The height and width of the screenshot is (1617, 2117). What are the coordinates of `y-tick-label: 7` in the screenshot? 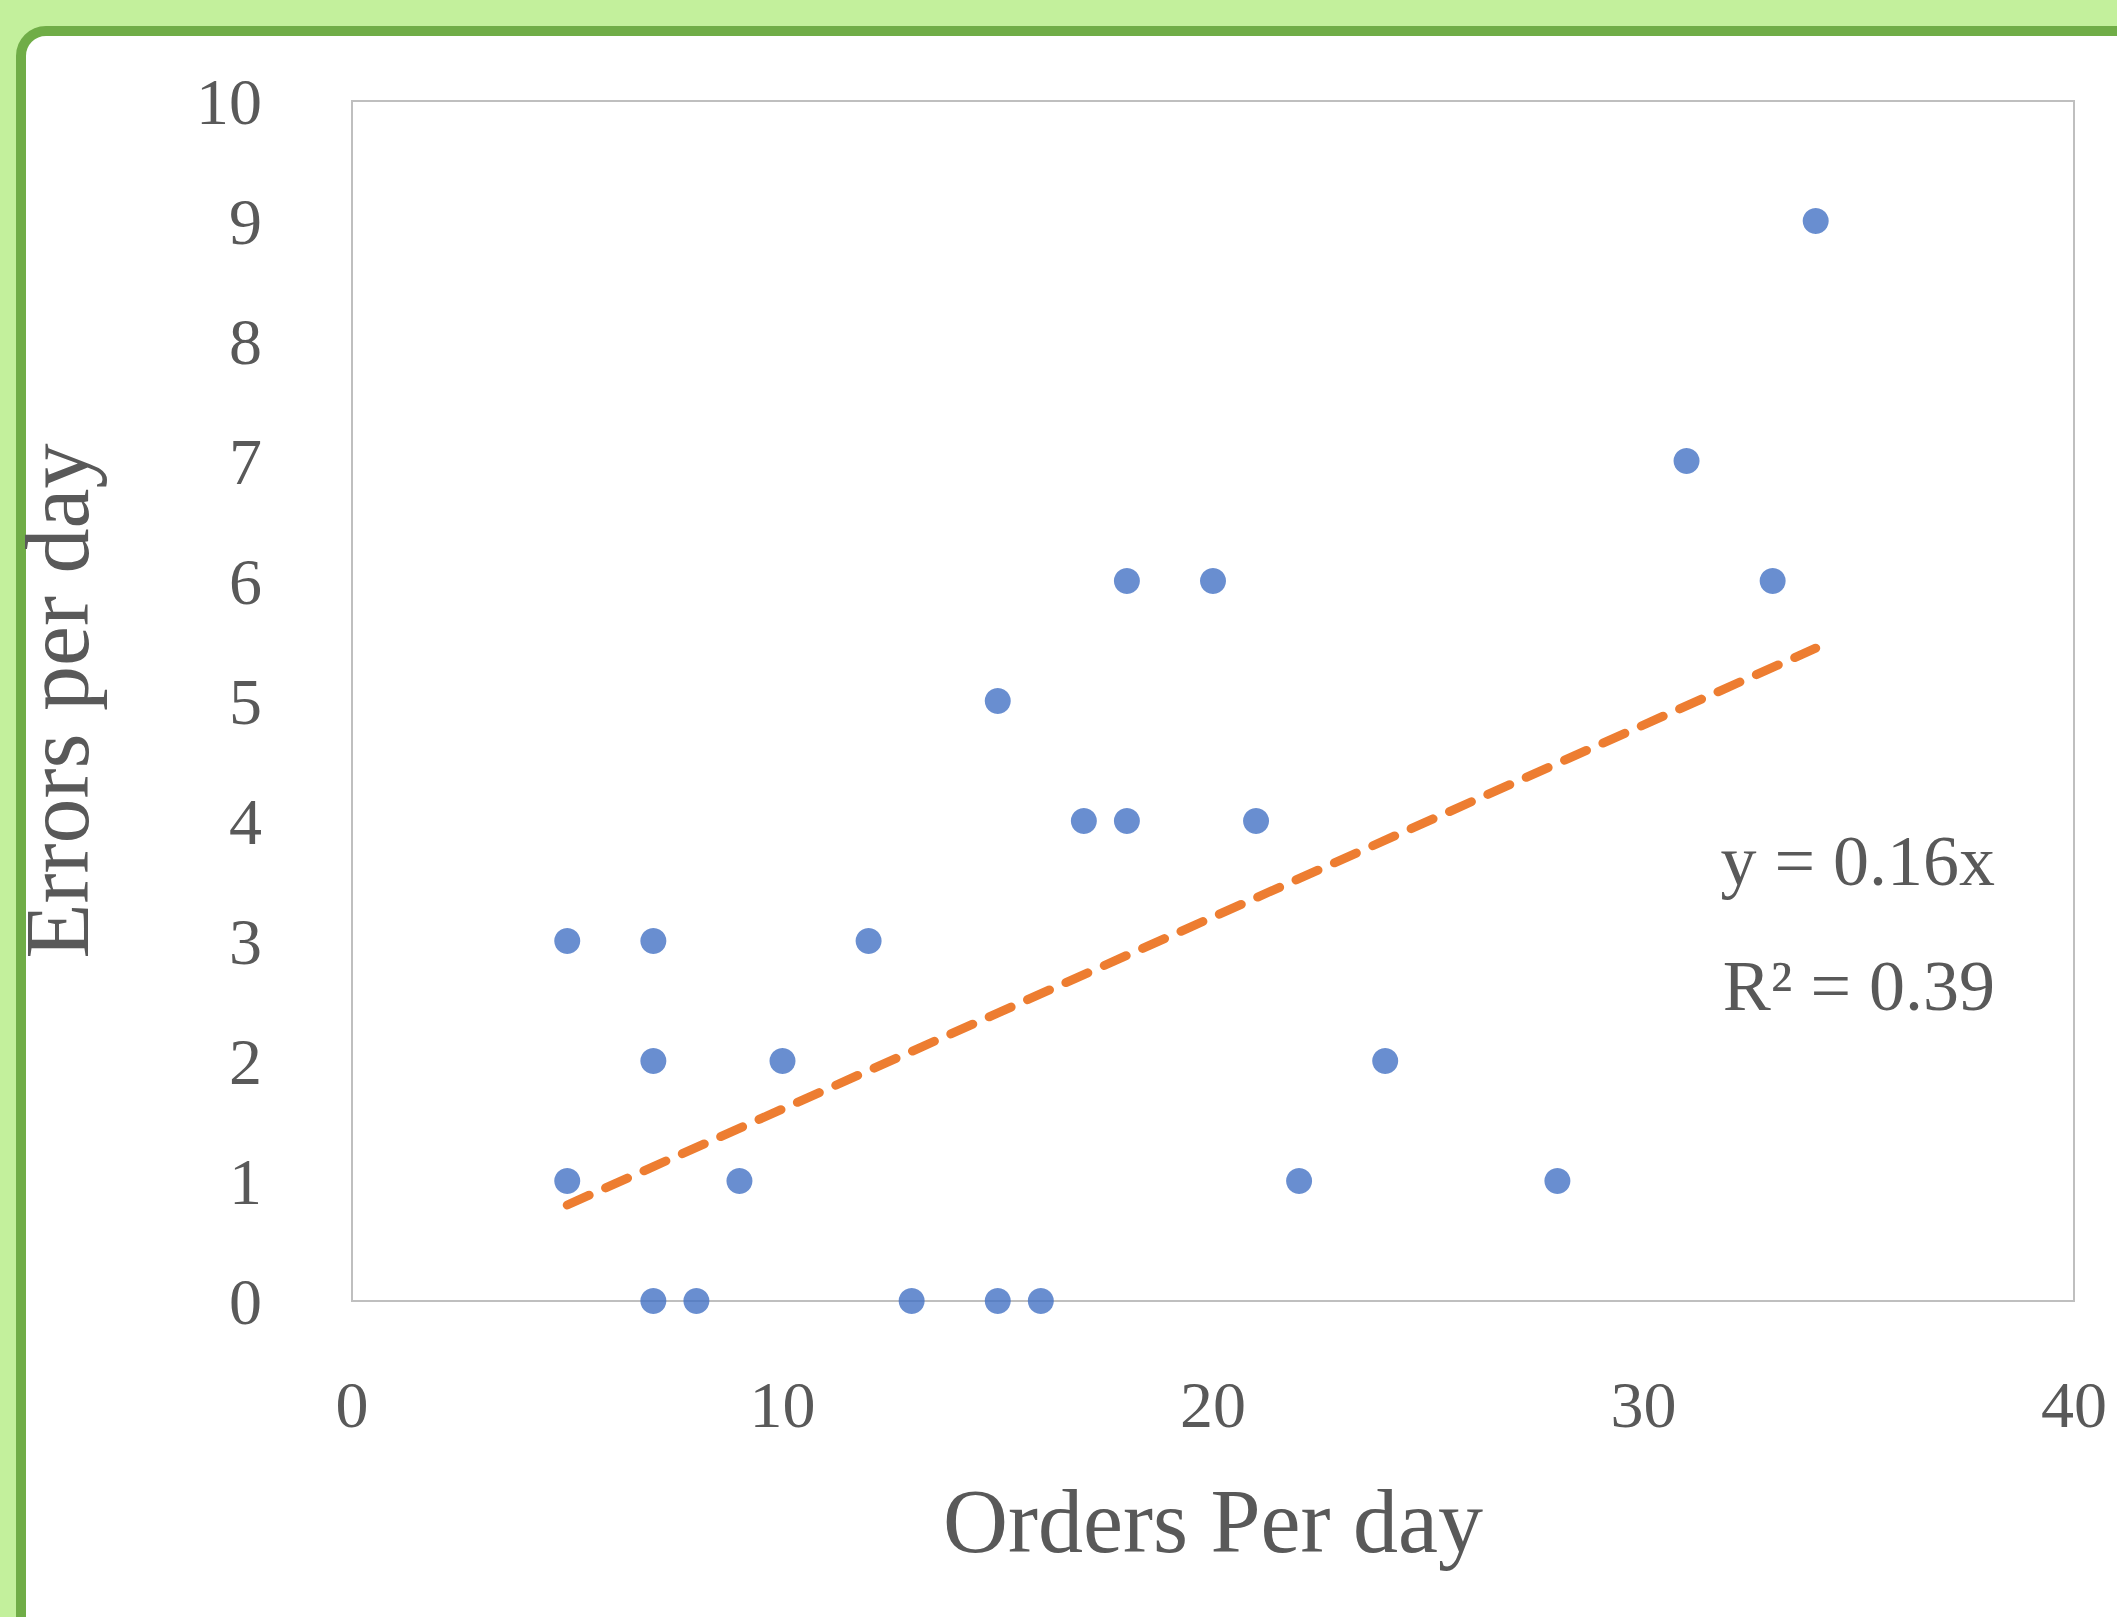 It's located at (245, 461).